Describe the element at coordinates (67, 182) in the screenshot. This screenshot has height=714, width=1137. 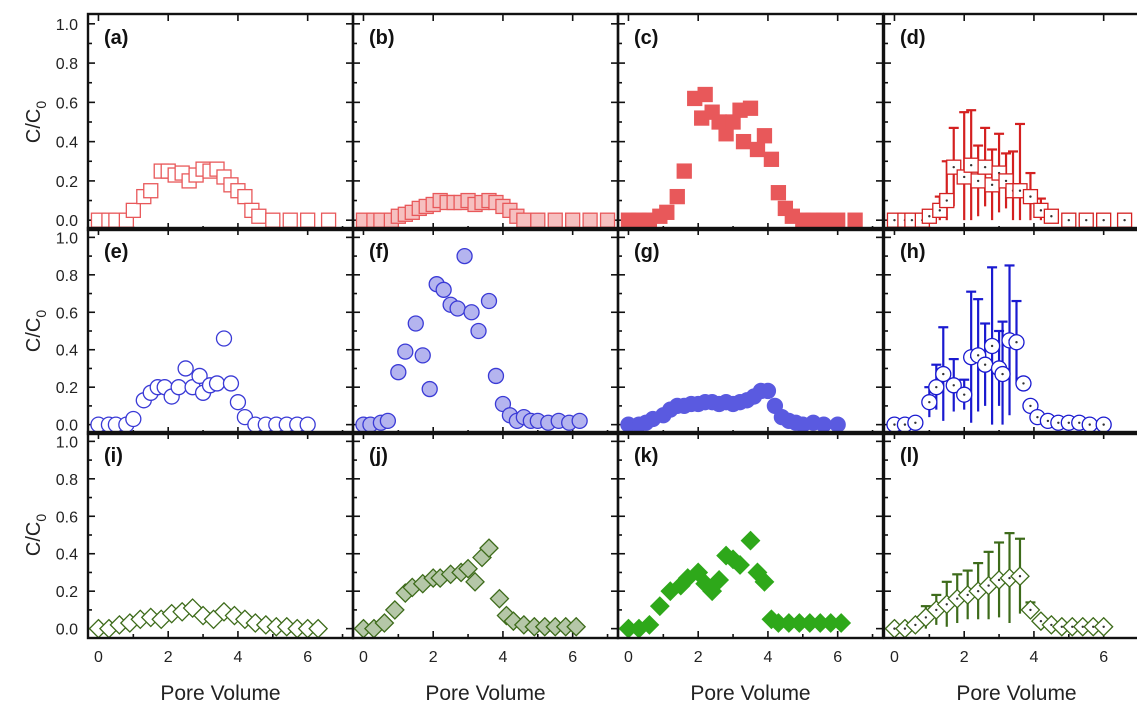
I see `y-tick-label: 0.2` at that location.